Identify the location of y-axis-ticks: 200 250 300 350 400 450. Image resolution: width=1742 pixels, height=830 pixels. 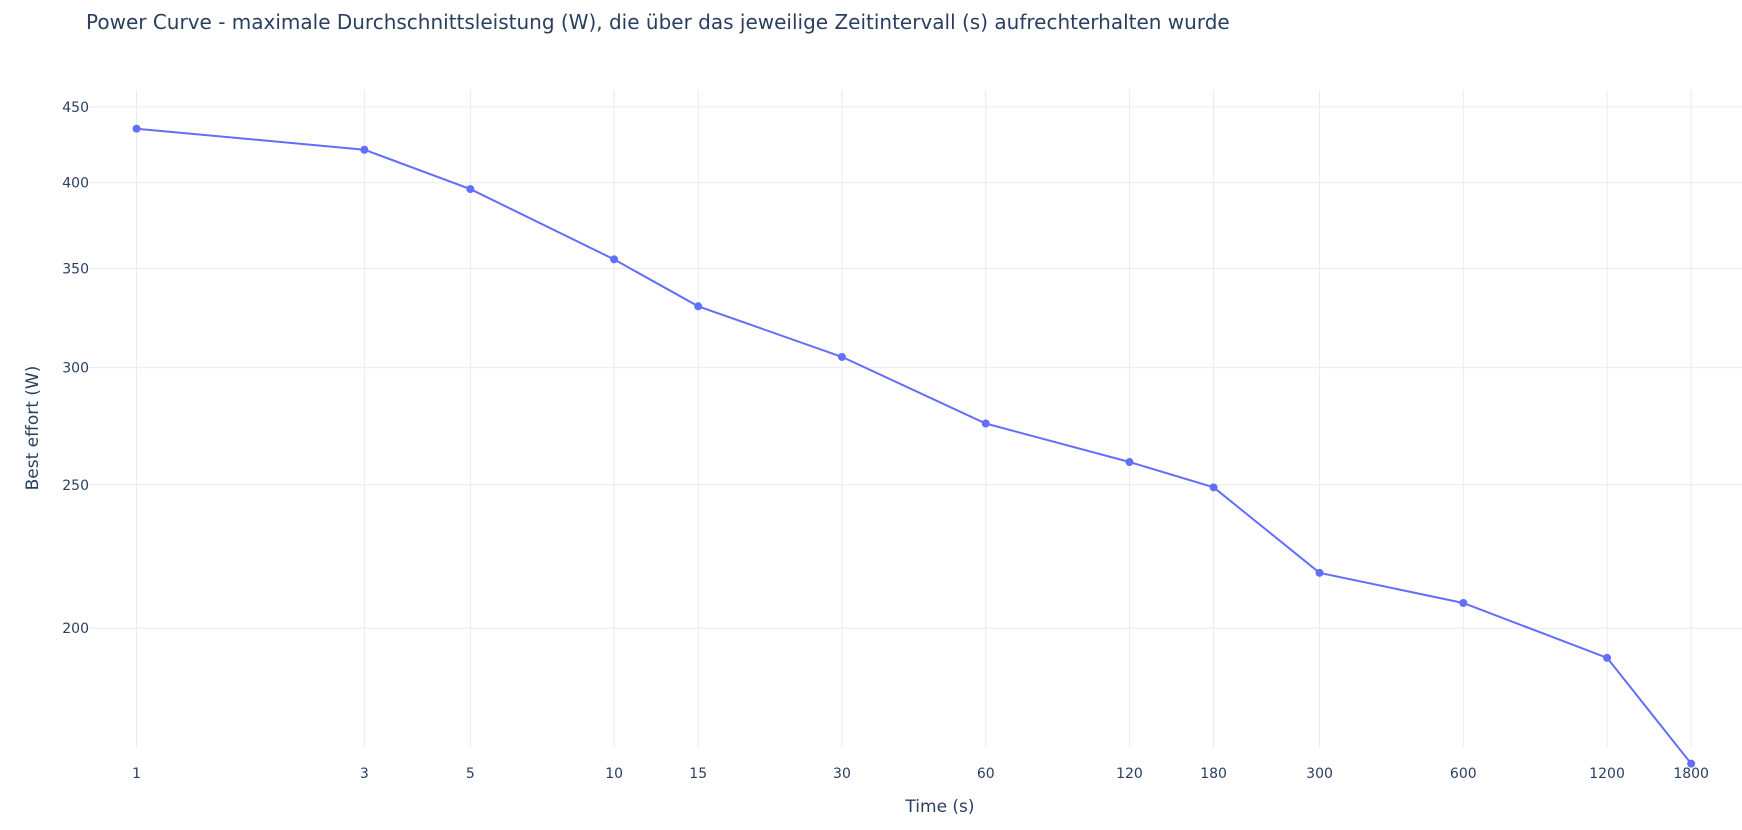
(75, 368).